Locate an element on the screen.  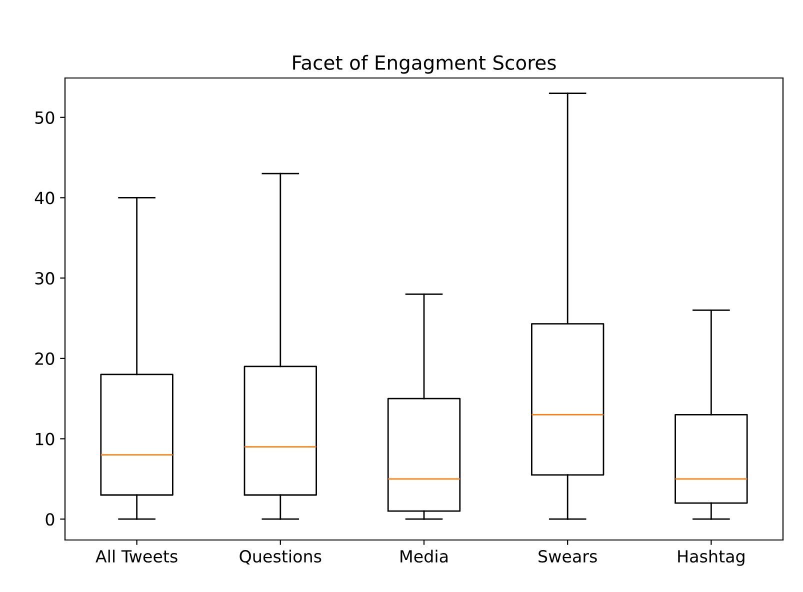
y-tick-label: 50 is located at coordinates (44, 117).